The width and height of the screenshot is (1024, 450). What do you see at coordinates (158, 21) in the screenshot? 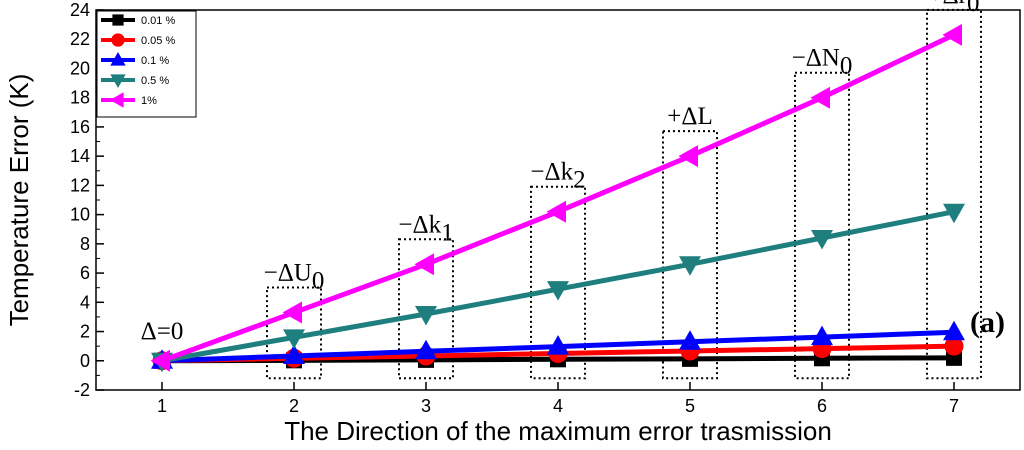
I see `legend-label: 0.01 %` at bounding box center [158, 21].